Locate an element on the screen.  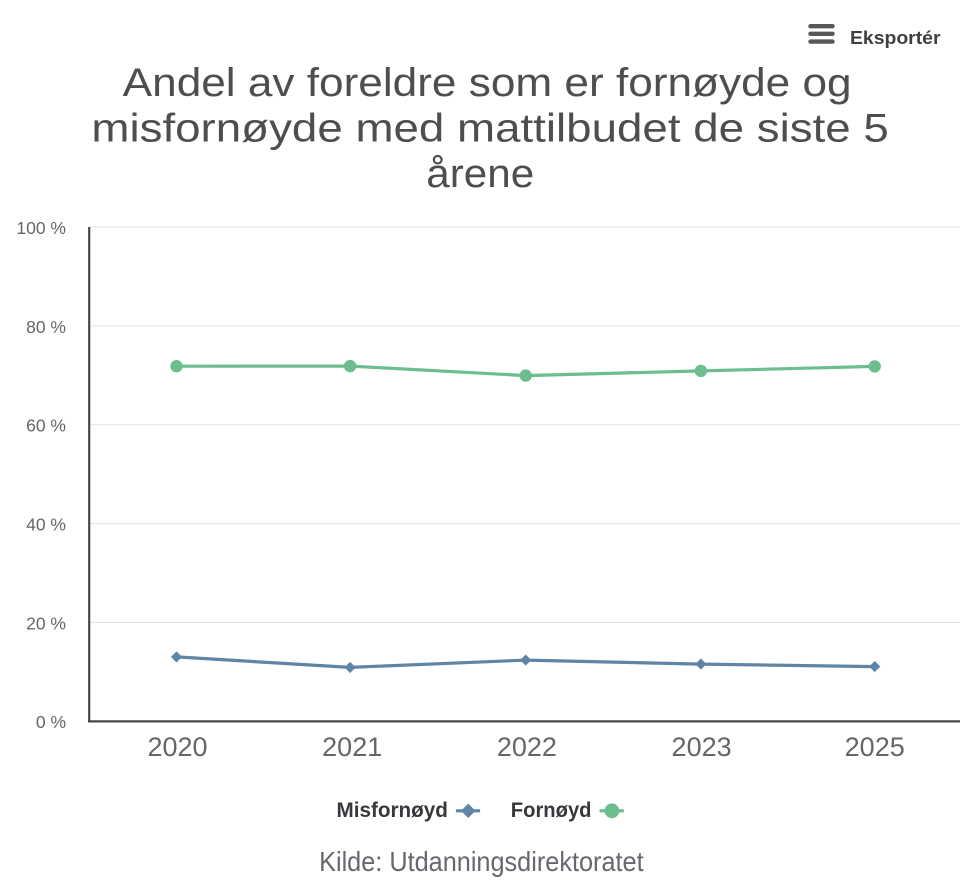
svg-text: 80 % is located at coordinates (46, 327).